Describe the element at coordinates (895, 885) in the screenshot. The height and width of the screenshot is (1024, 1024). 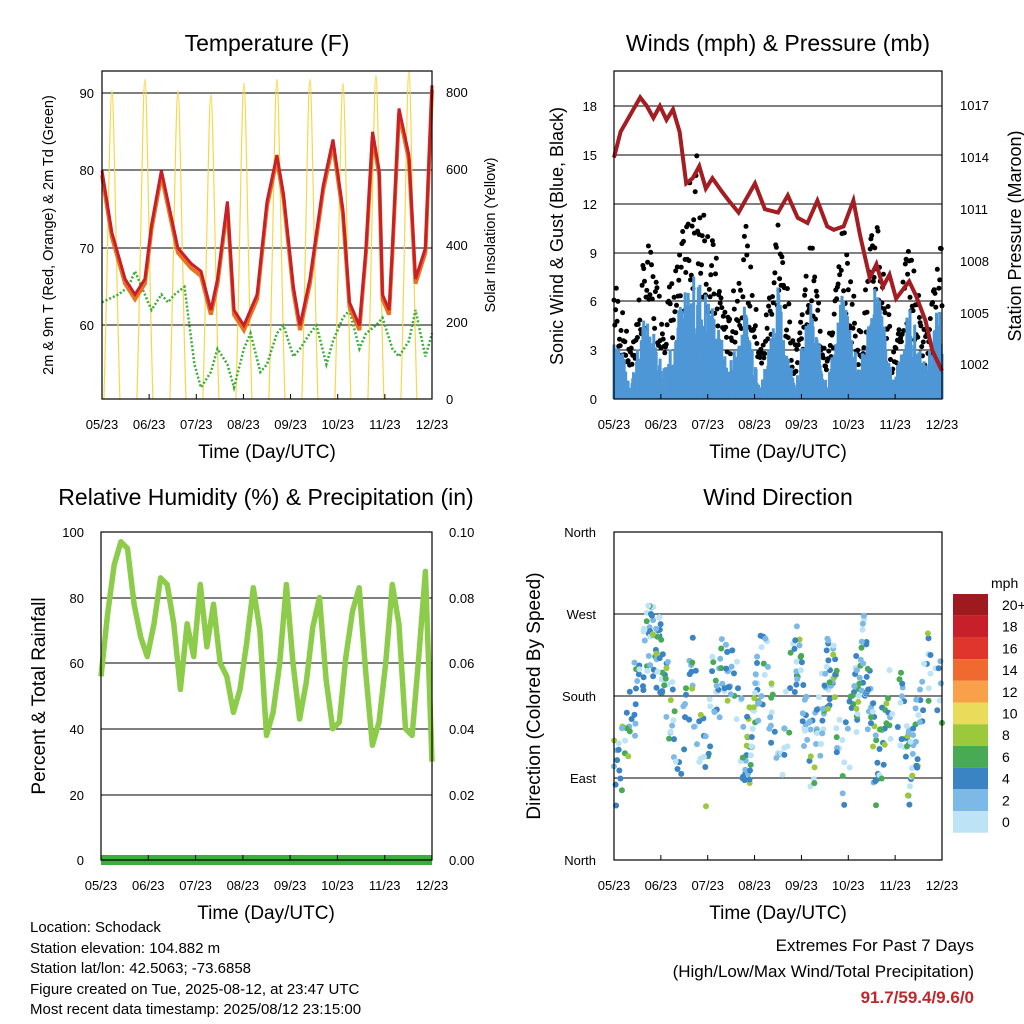
I see `direction-xtick-label: 11/23` at that location.